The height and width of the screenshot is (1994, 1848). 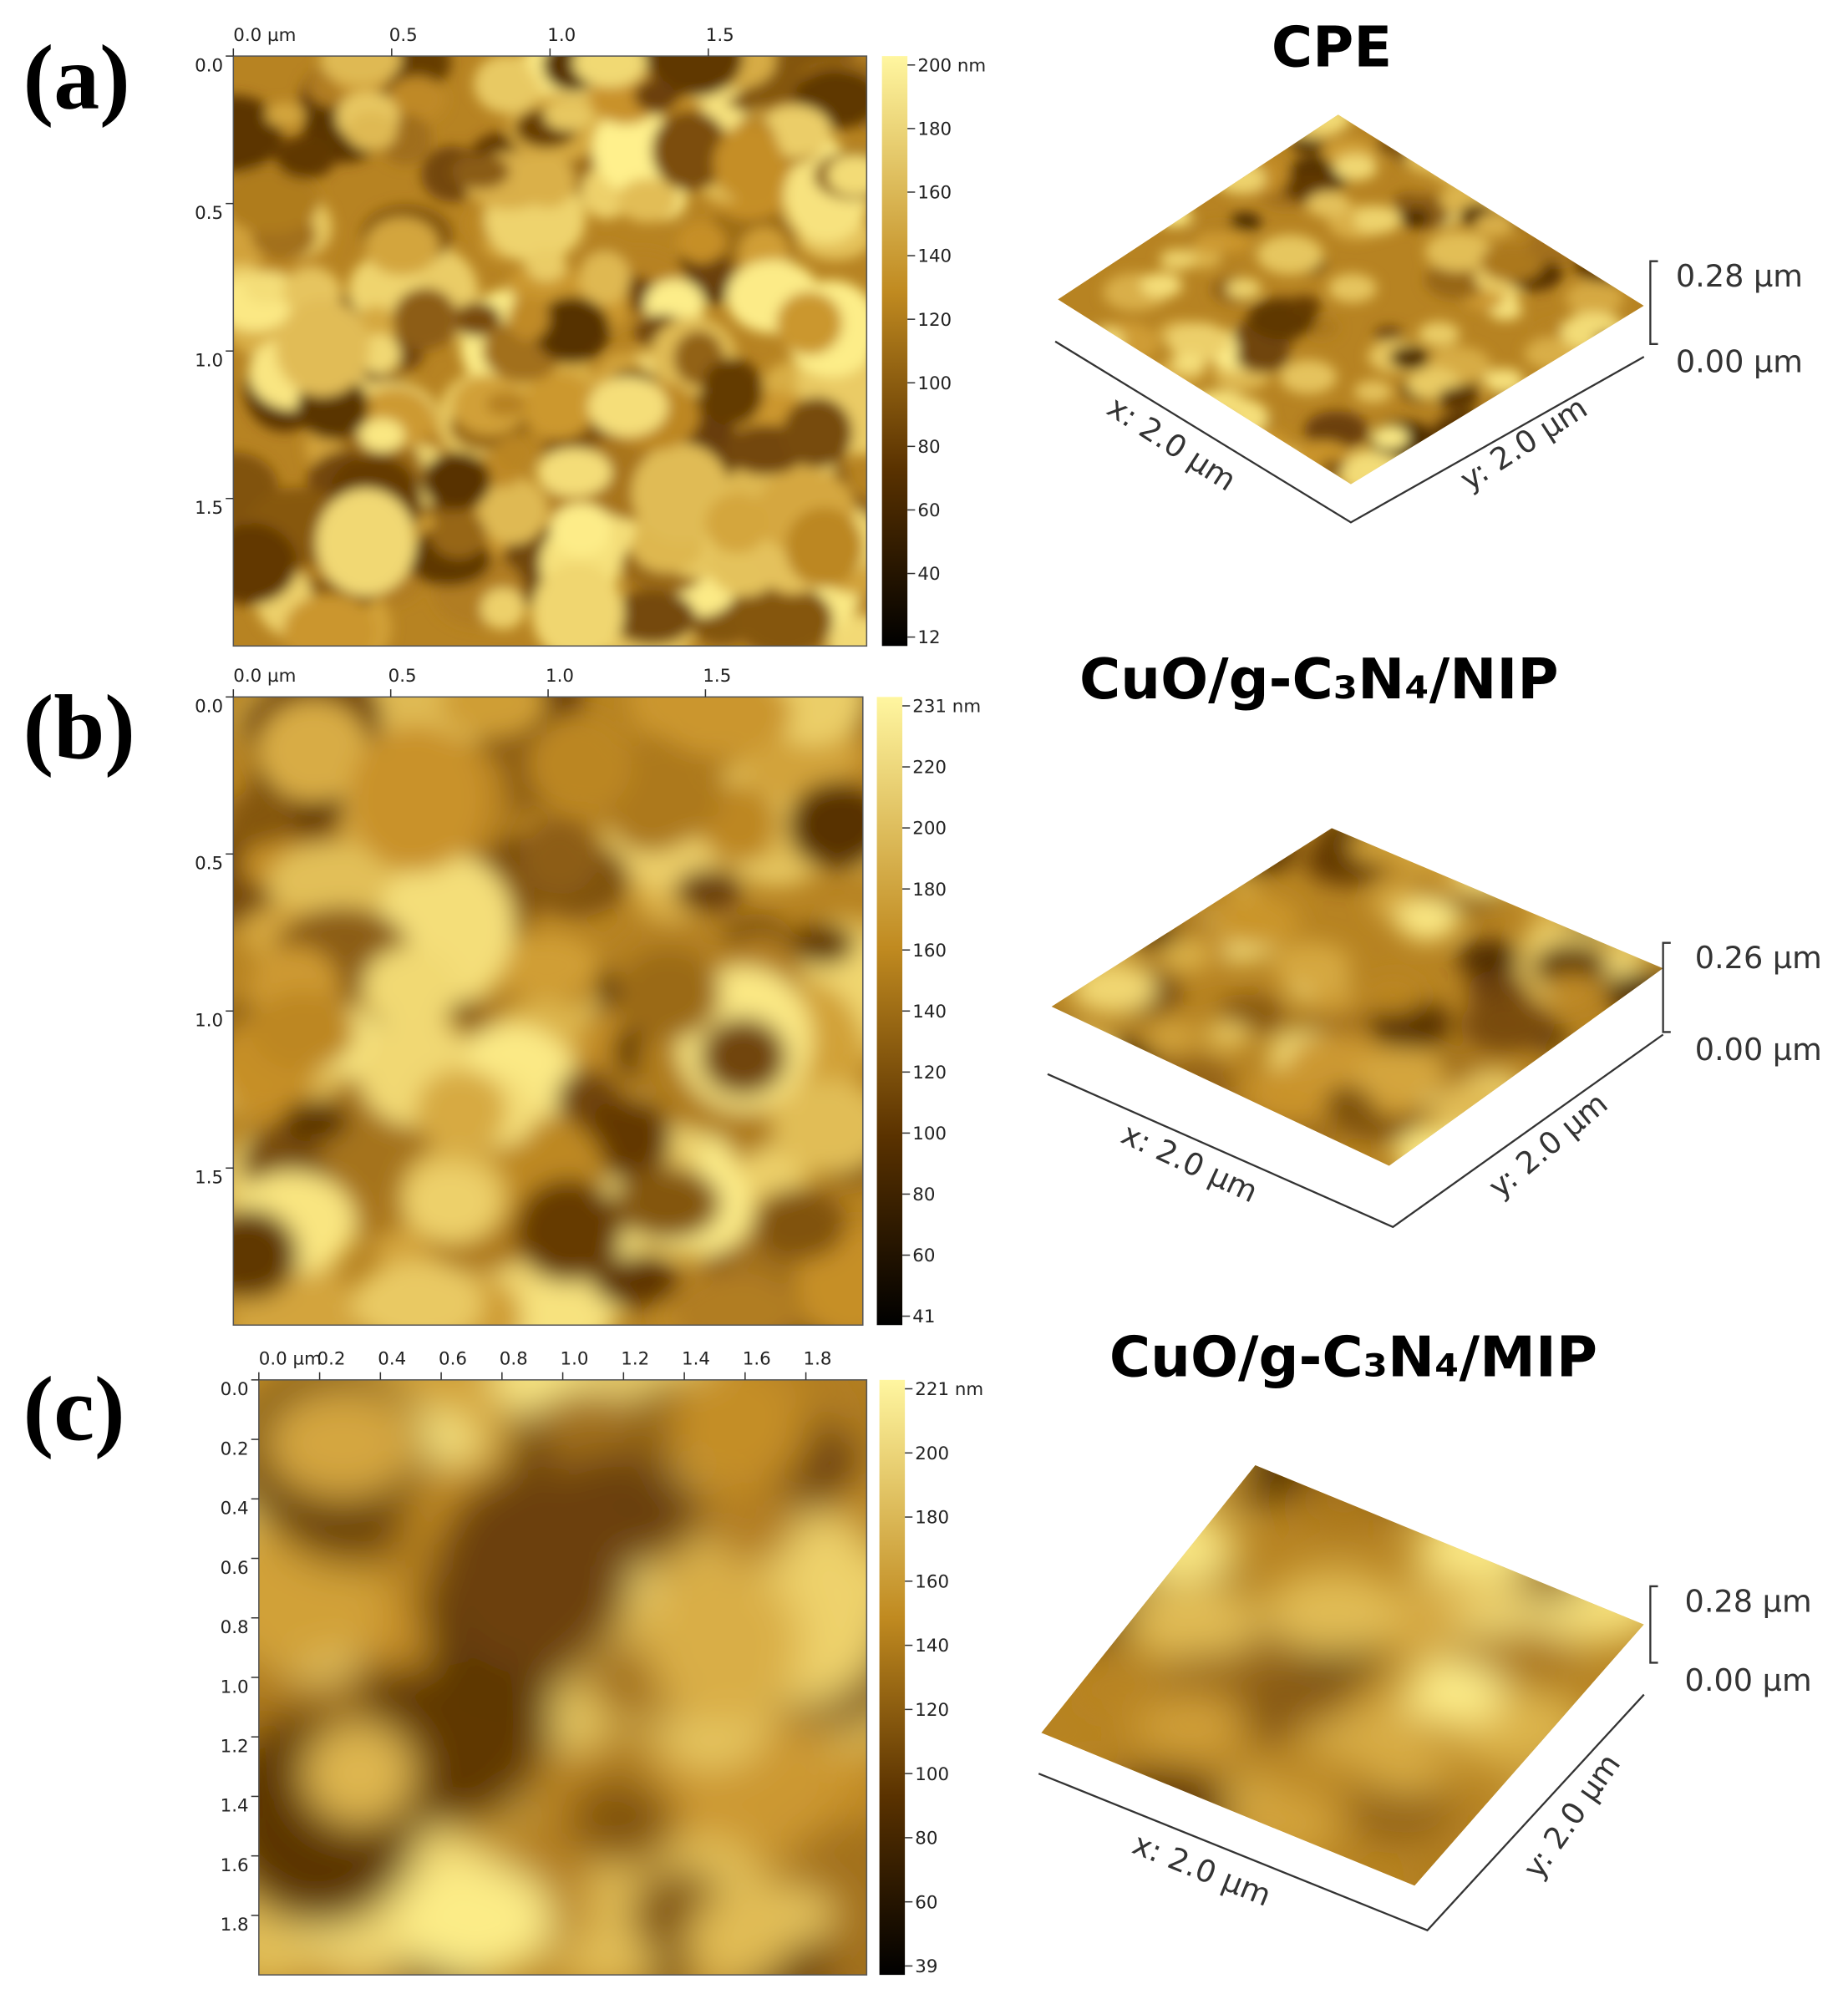 What do you see at coordinates (930, 890) in the screenshot?
I see `colorbar-label: 180` at bounding box center [930, 890].